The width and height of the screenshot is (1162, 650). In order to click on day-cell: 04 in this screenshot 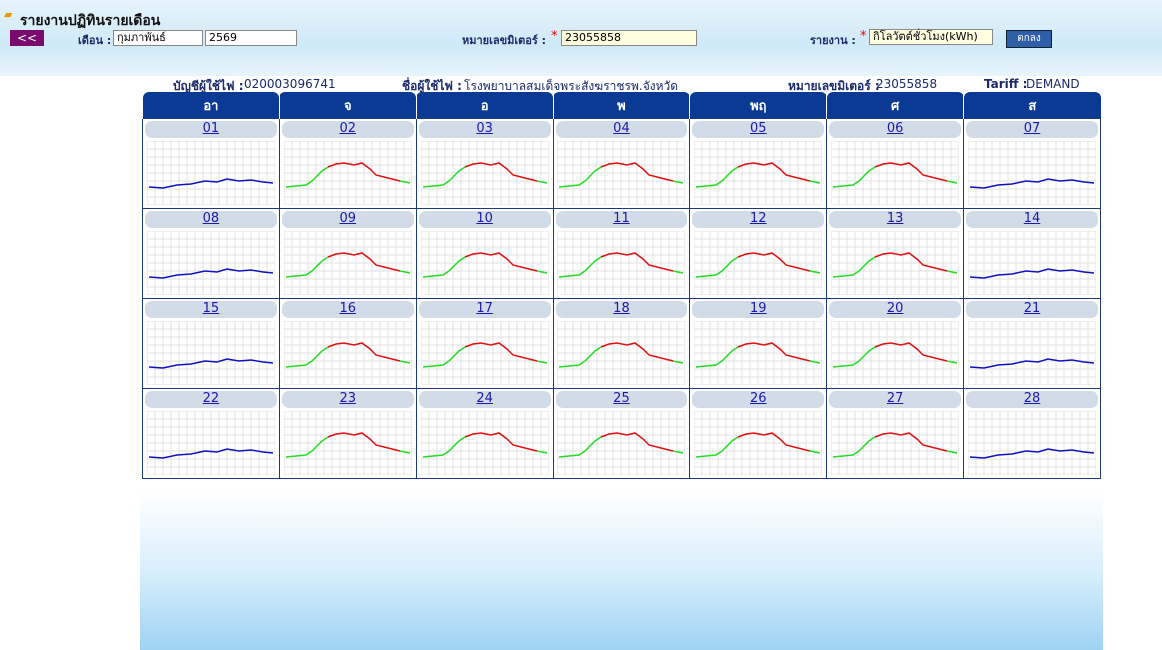, I will do `click(621, 163)`.